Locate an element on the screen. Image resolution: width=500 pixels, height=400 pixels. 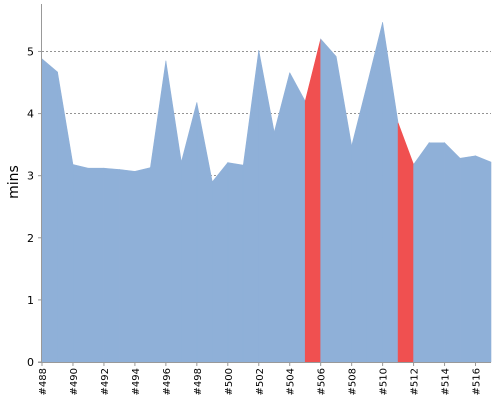
y-tick-label: 4 is located at coordinates (30, 114).